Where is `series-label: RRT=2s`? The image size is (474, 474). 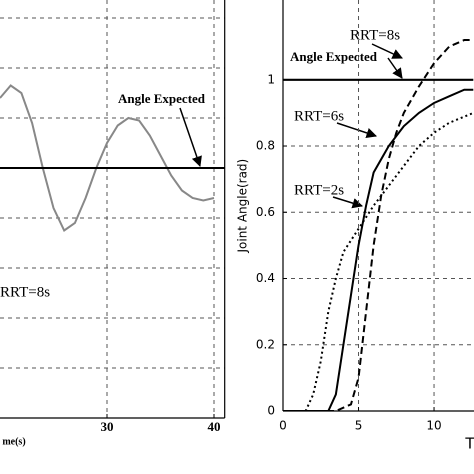 series-label: RRT=2s is located at coordinates (319, 190).